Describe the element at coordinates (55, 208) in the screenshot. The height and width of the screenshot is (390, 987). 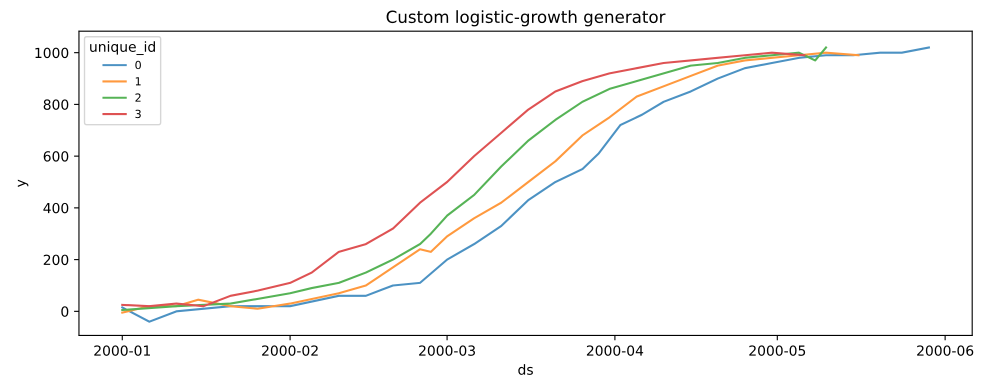
I see `y-tick-label: 400` at that location.